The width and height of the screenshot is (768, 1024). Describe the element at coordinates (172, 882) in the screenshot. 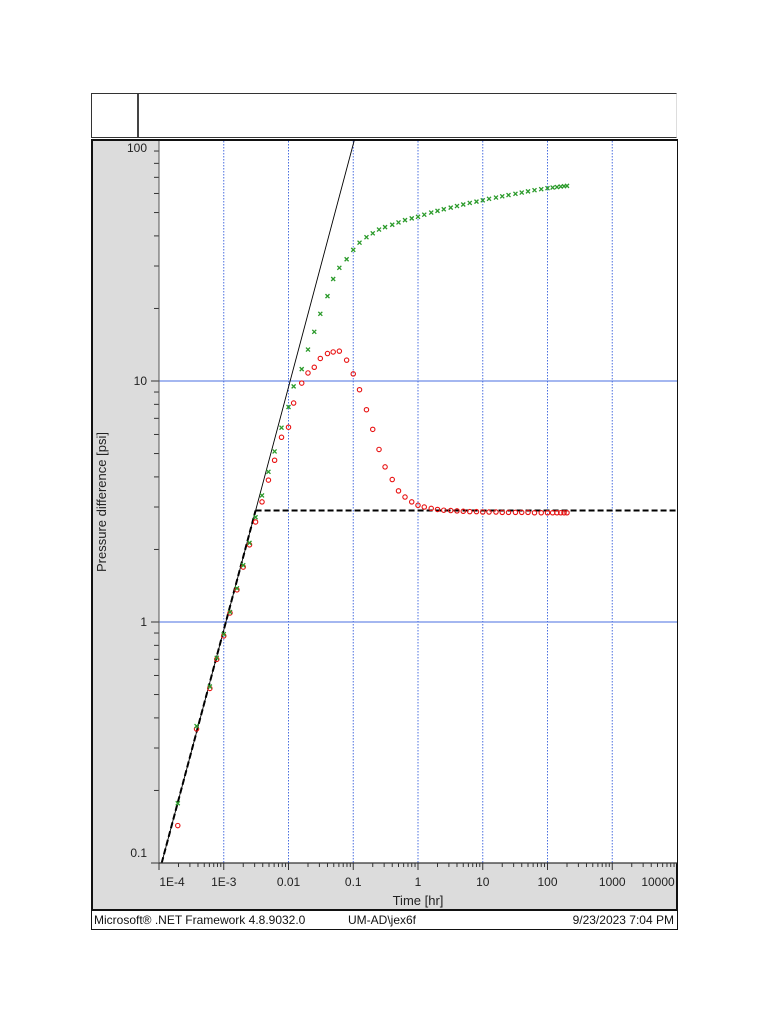

I see `x-tick-label: 1E-4` at that location.